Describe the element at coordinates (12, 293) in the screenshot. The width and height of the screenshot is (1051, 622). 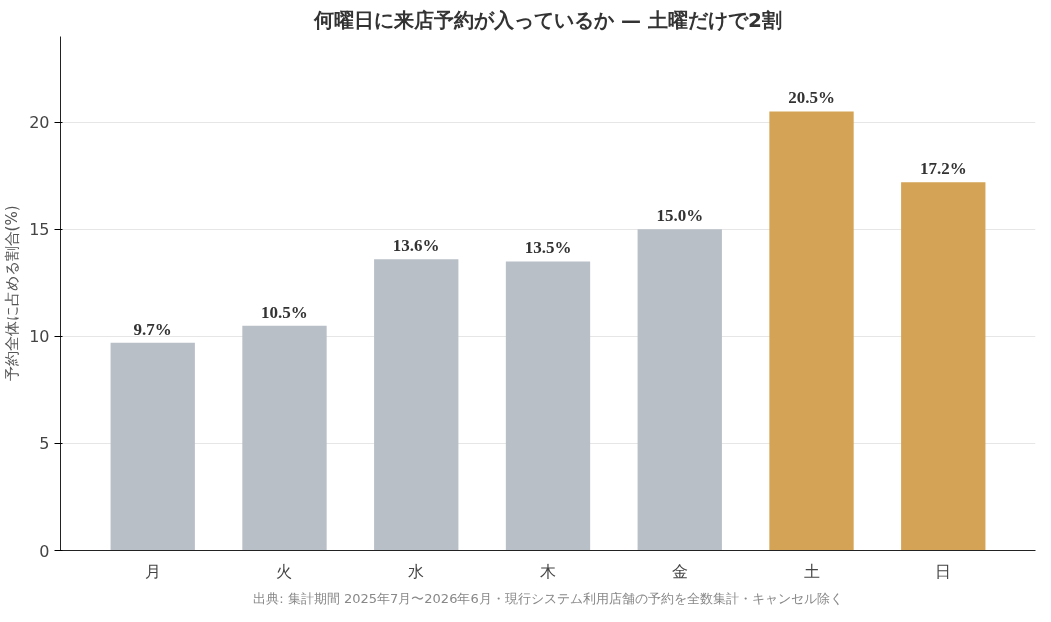
I see `y-axis-title: 予約全体に占める割合(%)` at that location.